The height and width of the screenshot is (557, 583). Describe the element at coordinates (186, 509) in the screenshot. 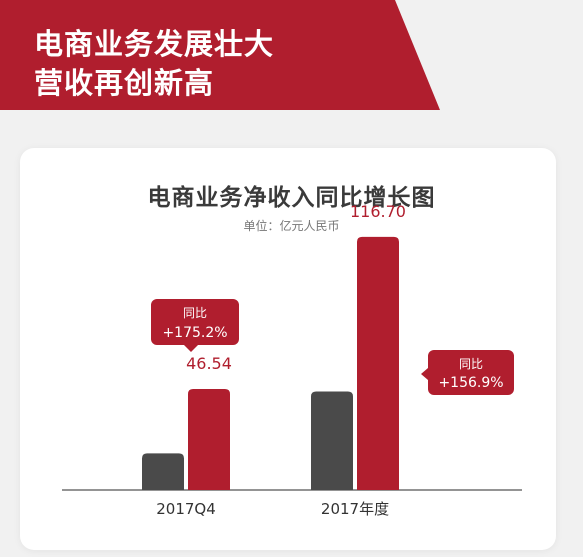

I see `x-tick-label: 2017Q4` at that location.